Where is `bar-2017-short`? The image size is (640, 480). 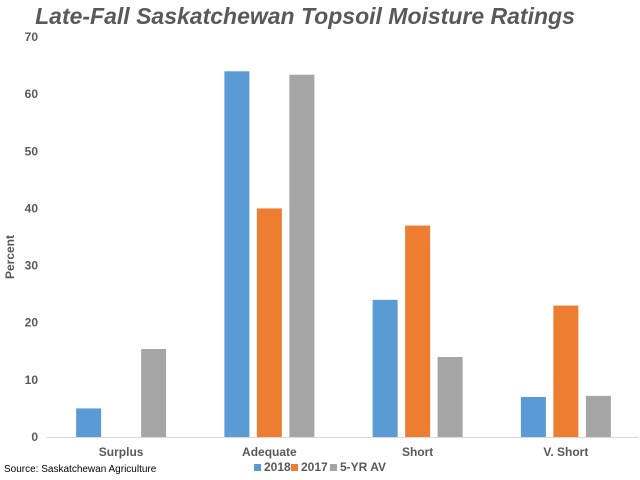 bar-2017-short is located at coordinates (418, 331).